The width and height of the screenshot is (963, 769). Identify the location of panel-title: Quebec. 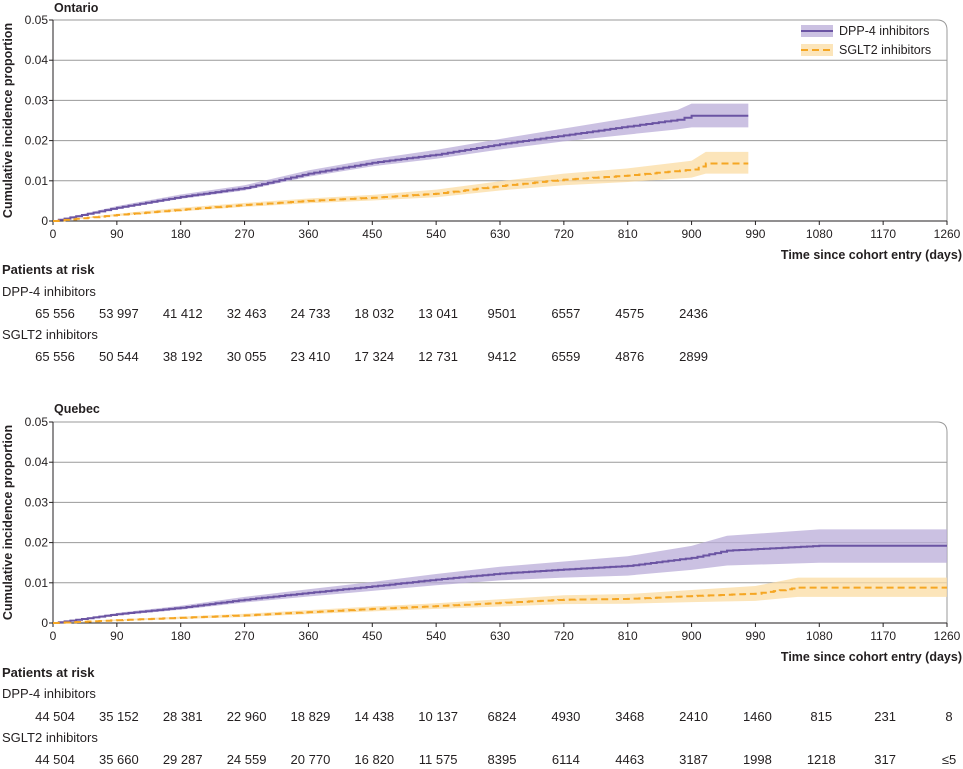
(77, 409).